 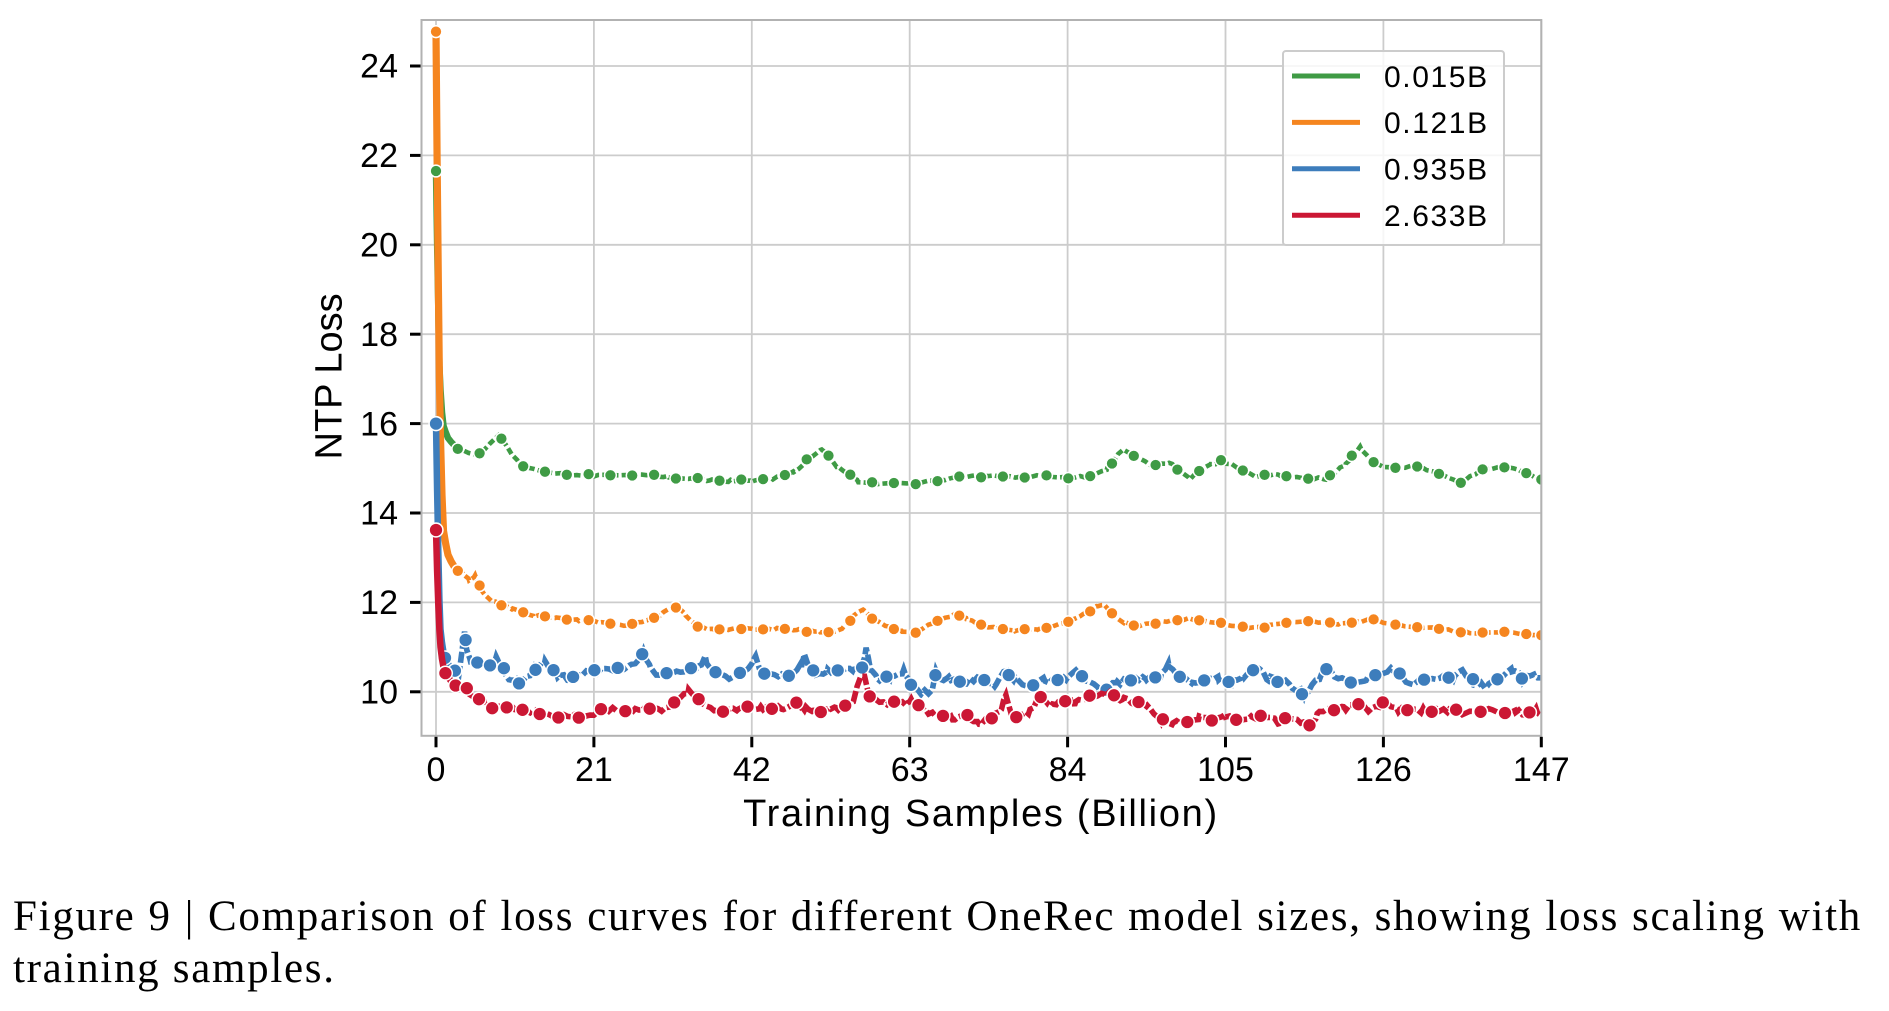 I want to click on svg-text: 0.015B, so click(x=1436, y=77).